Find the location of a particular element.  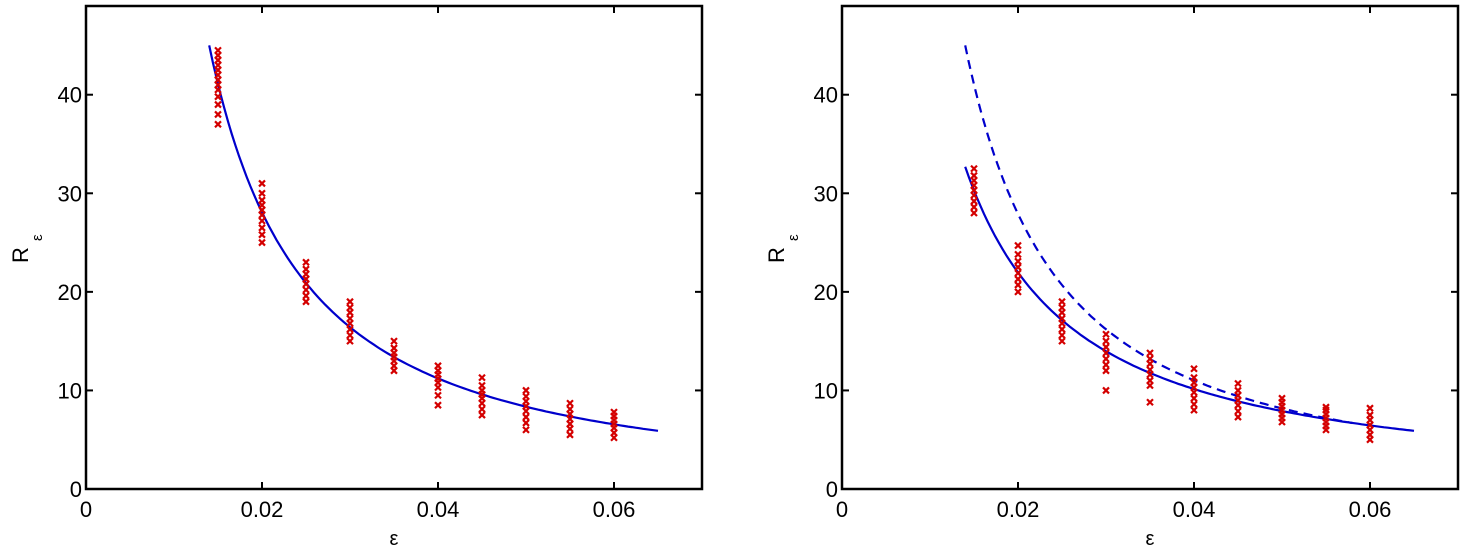

solid-fit-curve is located at coordinates (1189, 299).